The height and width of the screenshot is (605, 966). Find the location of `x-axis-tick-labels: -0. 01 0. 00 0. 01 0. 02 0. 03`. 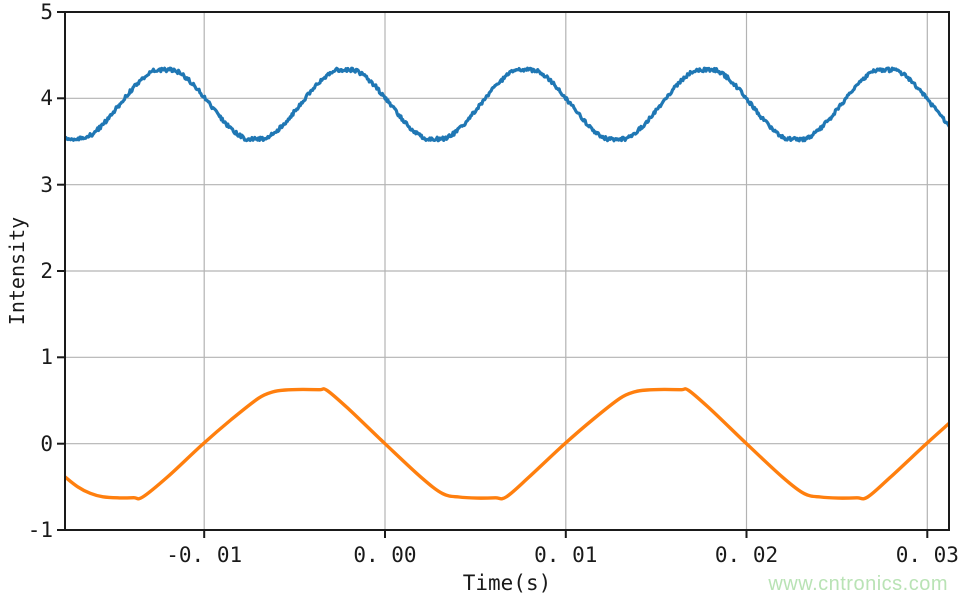

x-axis-tick-labels: -0. 01 0. 00 0. 01 0. 02 0. 03 is located at coordinates (483, 558).